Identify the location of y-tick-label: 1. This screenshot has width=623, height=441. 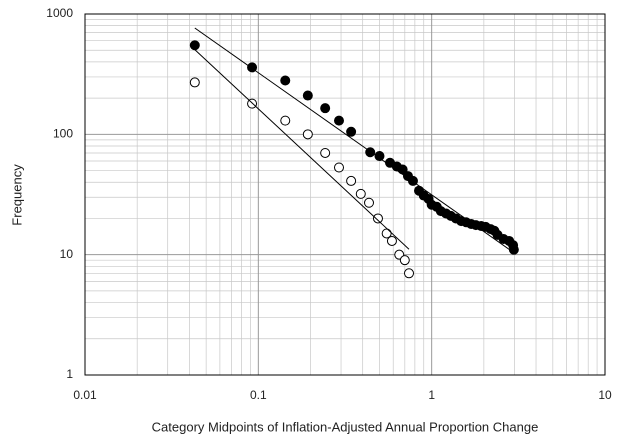
(69, 374).